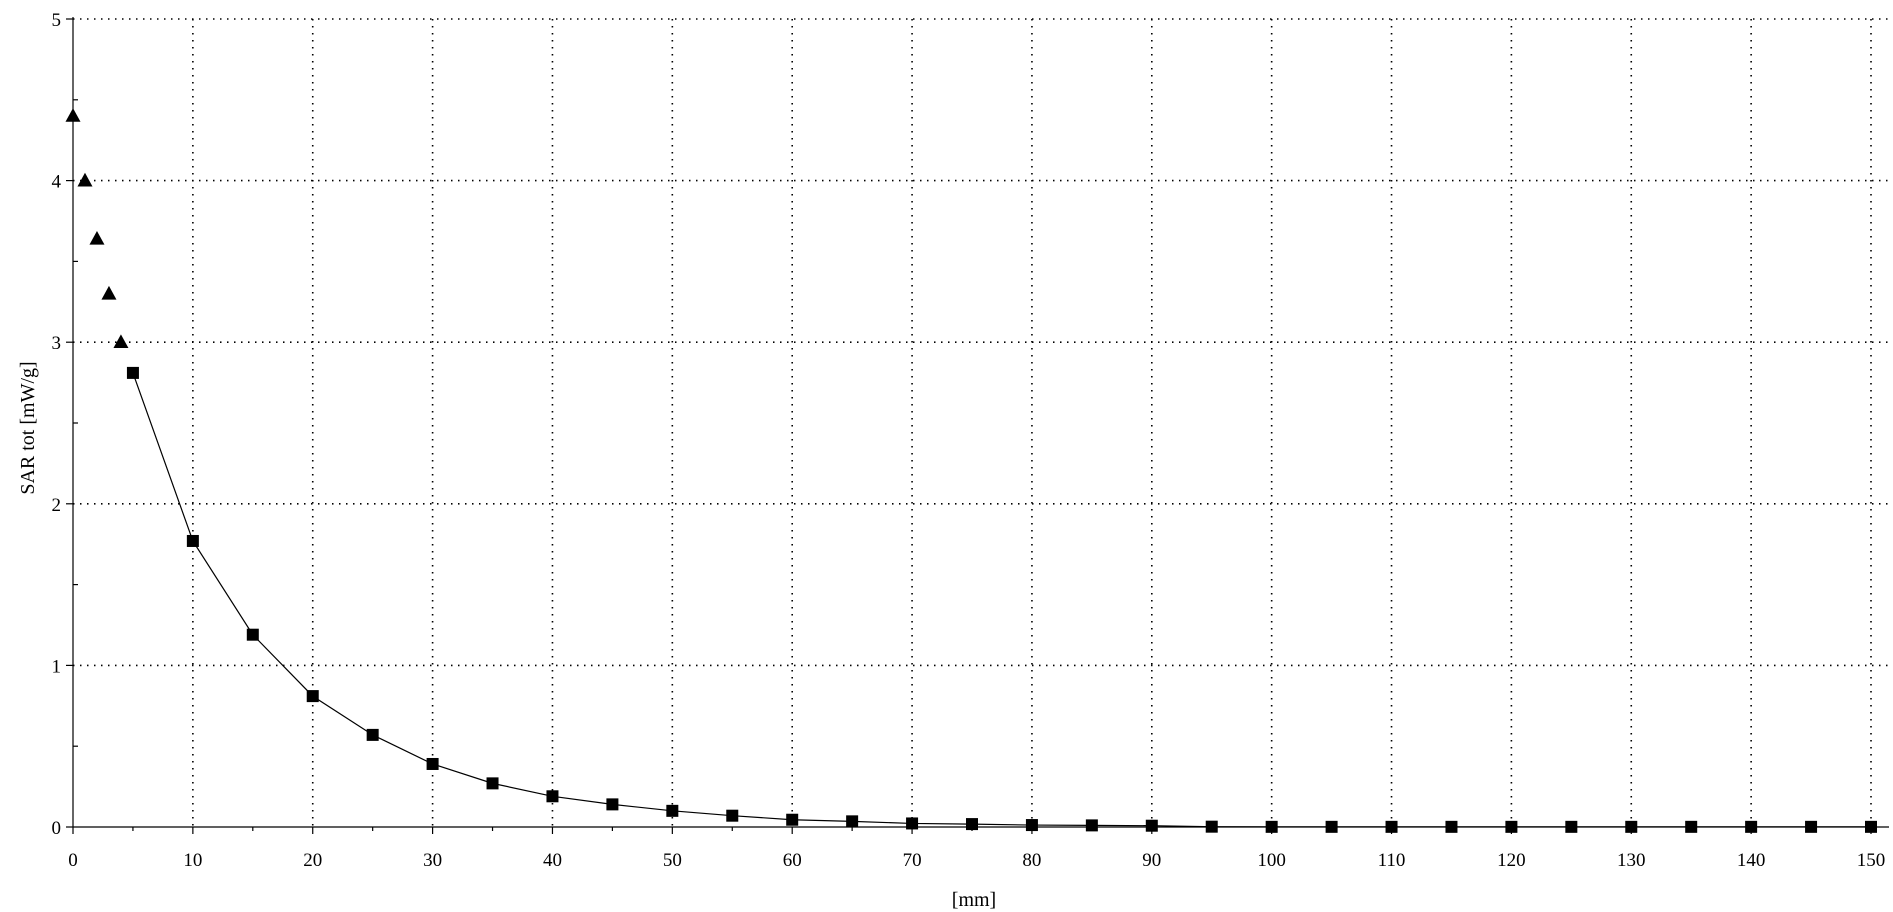  What do you see at coordinates (432, 860) in the screenshot?
I see `x-tick-label: 30` at bounding box center [432, 860].